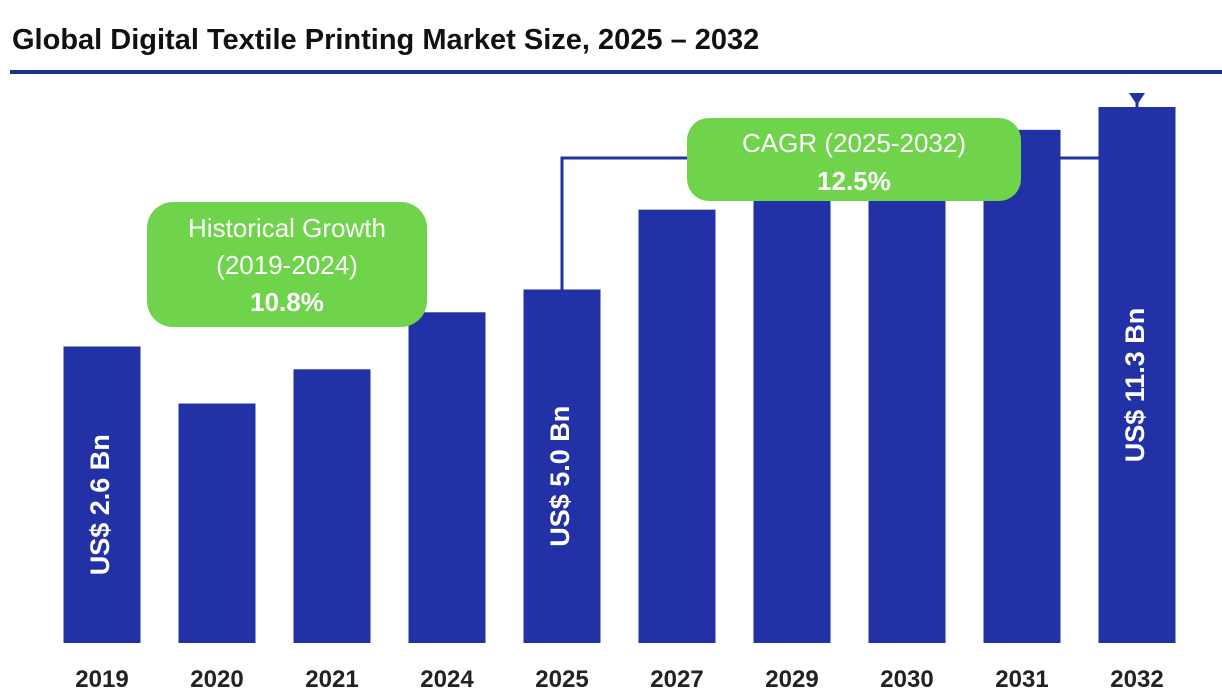 This screenshot has width=1222, height=700. Describe the element at coordinates (217, 523) in the screenshot. I see `bar-2020` at that location.